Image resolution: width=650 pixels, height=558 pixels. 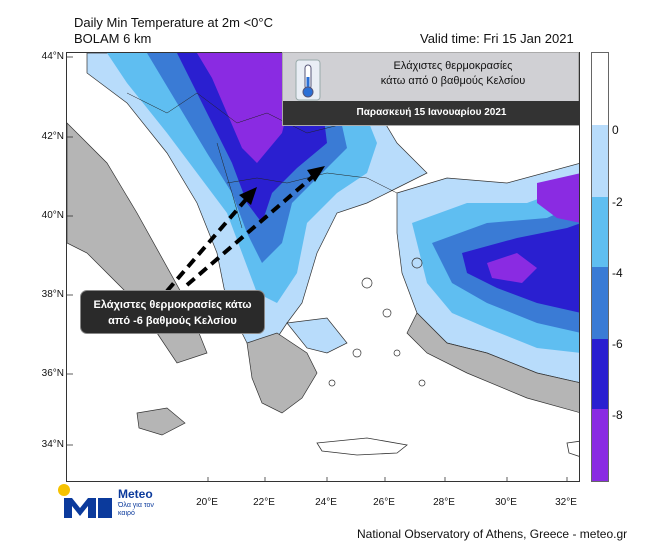 What do you see at coordinates (617, 202) in the screenshot?
I see `colorbar-label: -2` at bounding box center [617, 202].